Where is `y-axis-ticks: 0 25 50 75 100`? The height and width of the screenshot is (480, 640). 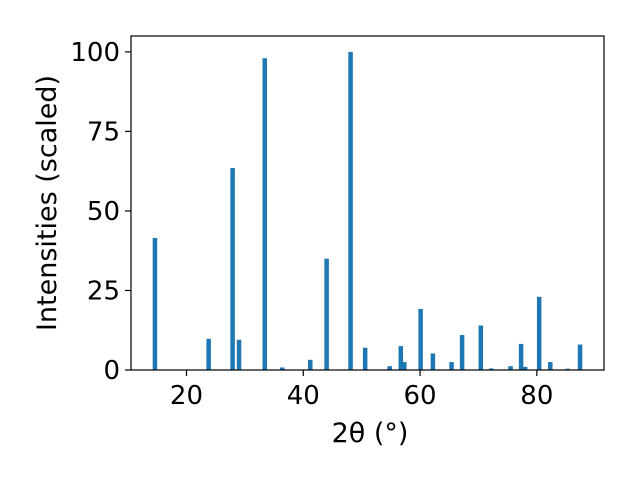
y-axis-ticks: 0 25 50 75 100 is located at coordinates (100, 212).